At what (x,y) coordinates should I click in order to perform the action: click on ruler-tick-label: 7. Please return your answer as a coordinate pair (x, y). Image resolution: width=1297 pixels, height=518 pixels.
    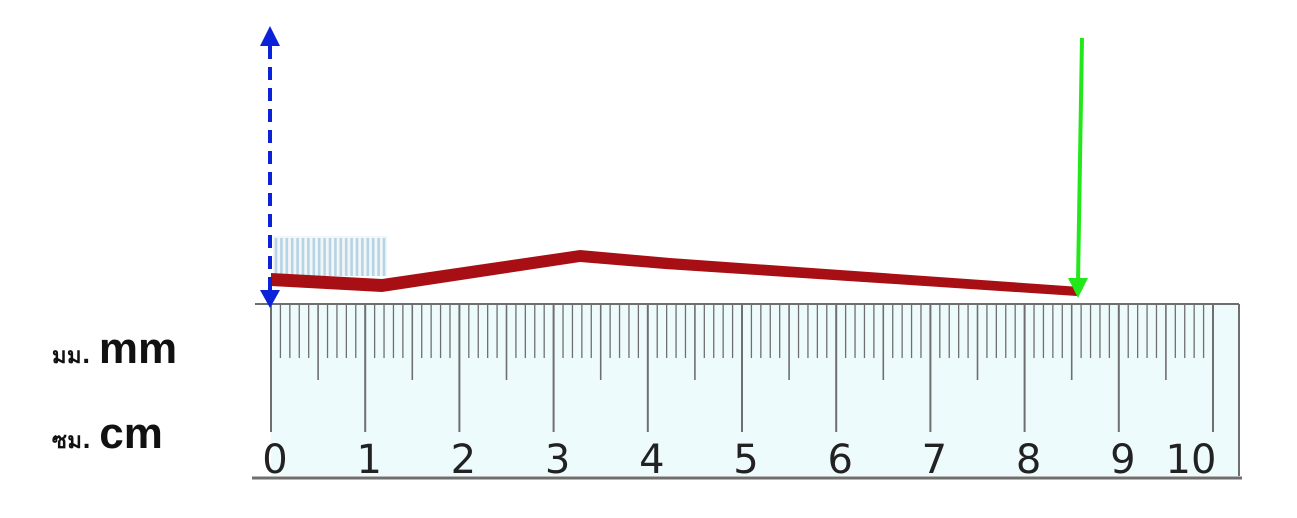
    Looking at the image, I should click on (934, 460).